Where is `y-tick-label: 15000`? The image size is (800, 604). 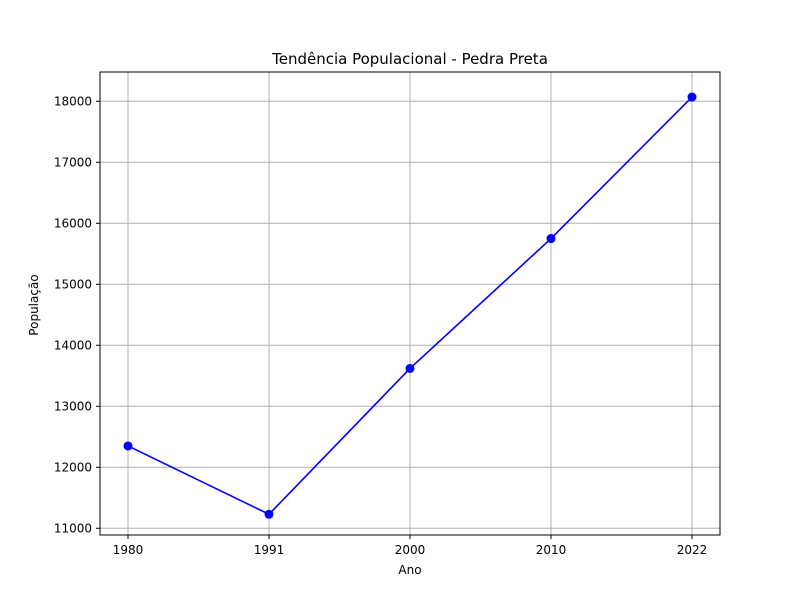 y-tick-label: 15000 is located at coordinates (73, 284).